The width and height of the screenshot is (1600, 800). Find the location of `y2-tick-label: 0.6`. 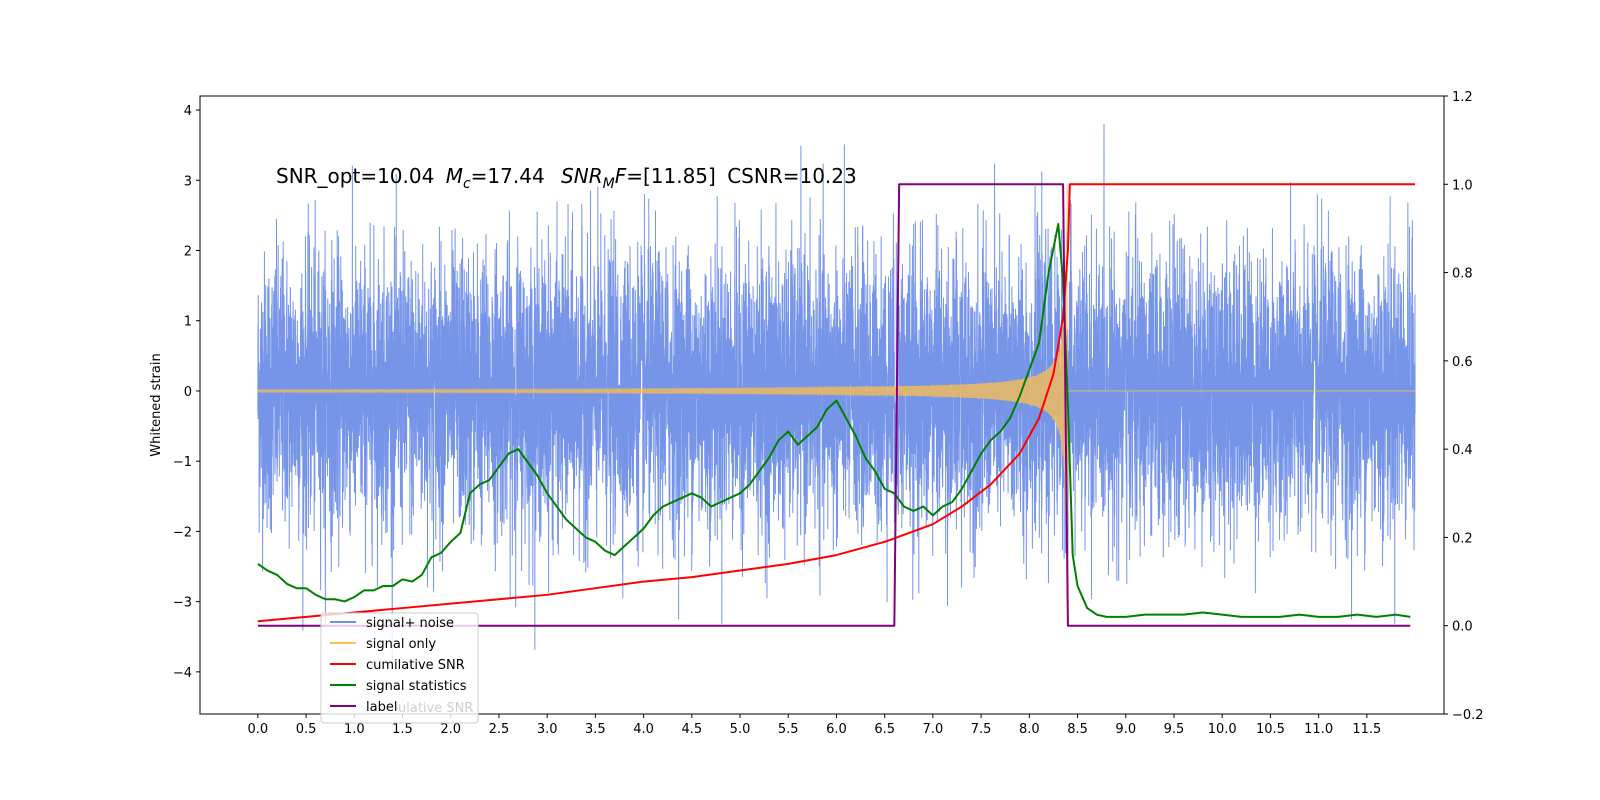

y2-tick-label: 0.6 is located at coordinates (1462, 362).